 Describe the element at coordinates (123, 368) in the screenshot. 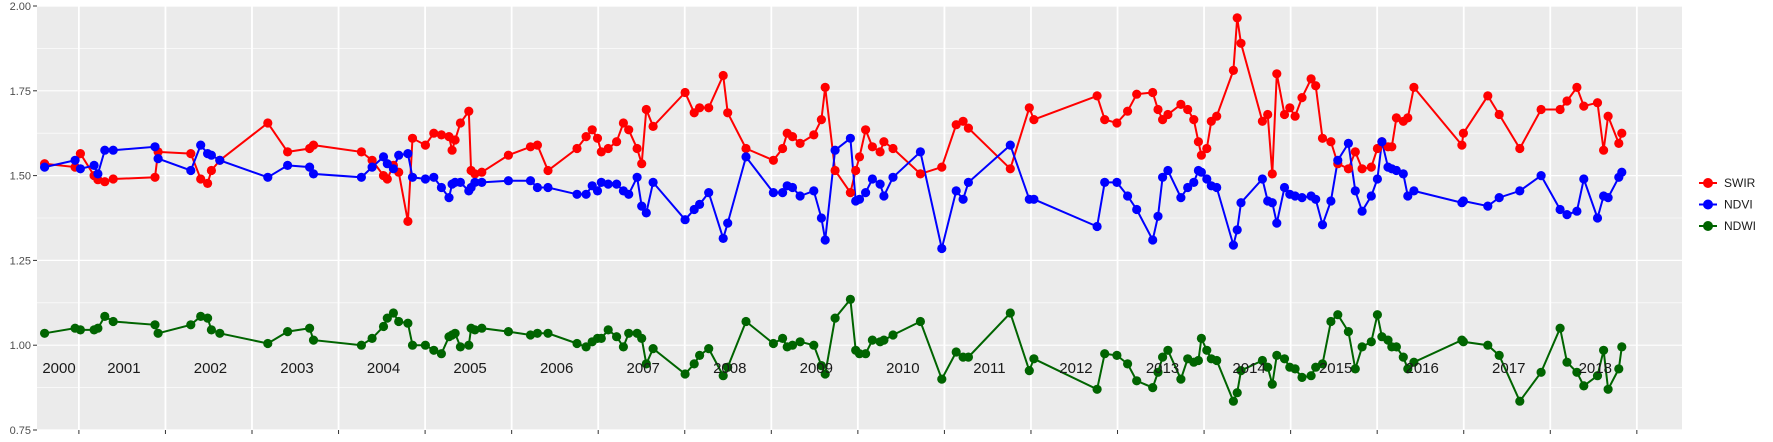

I see `year-label: 2001` at that location.